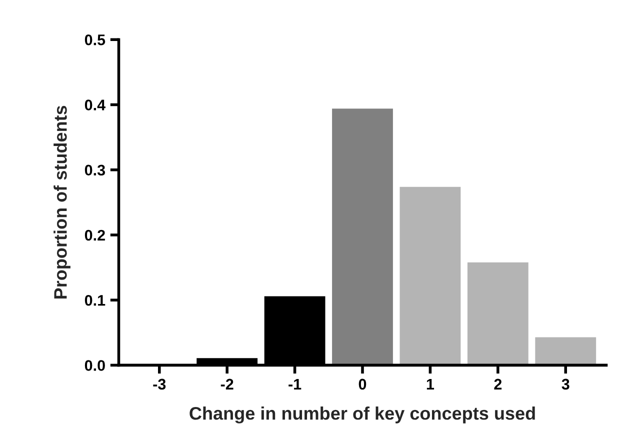 Image resolution: width=625 pixels, height=440 pixels. What do you see at coordinates (95, 40) in the screenshot?
I see `y-tick-label: 0.5` at bounding box center [95, 40].